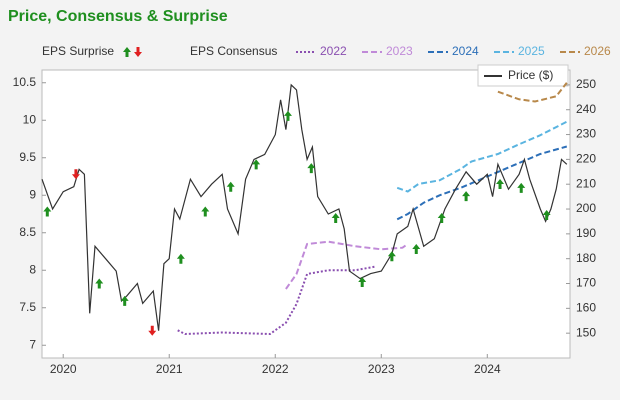  I want to click on y2-tick-label: 230, so click(586, 134).